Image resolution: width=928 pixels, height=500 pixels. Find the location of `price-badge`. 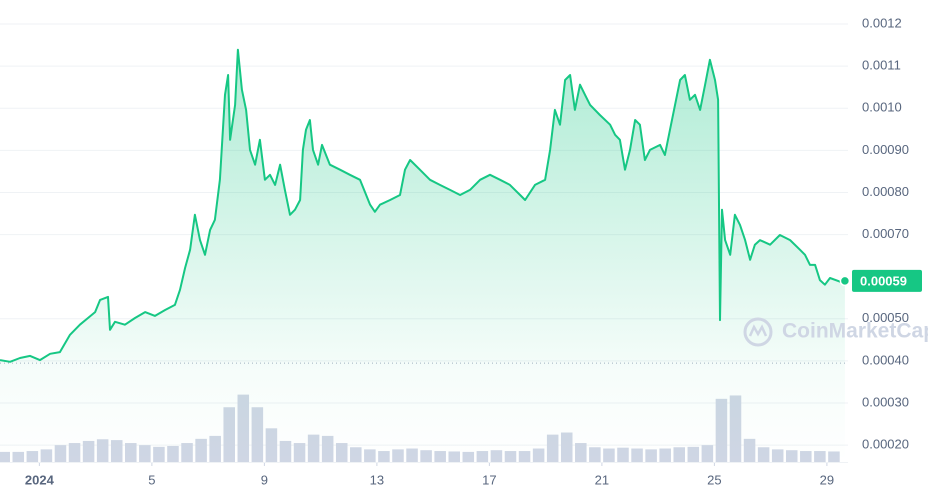

price-badge is located at coordinates (887, 280).